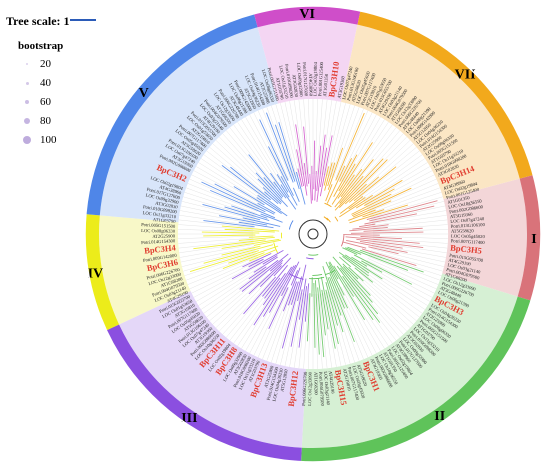 The image size is (550, 471). What do you see at coordinates (38, 21) in the screenshot?
I see `tree-scale-label: Tree scale: 1` at bounding box center [38, 21].